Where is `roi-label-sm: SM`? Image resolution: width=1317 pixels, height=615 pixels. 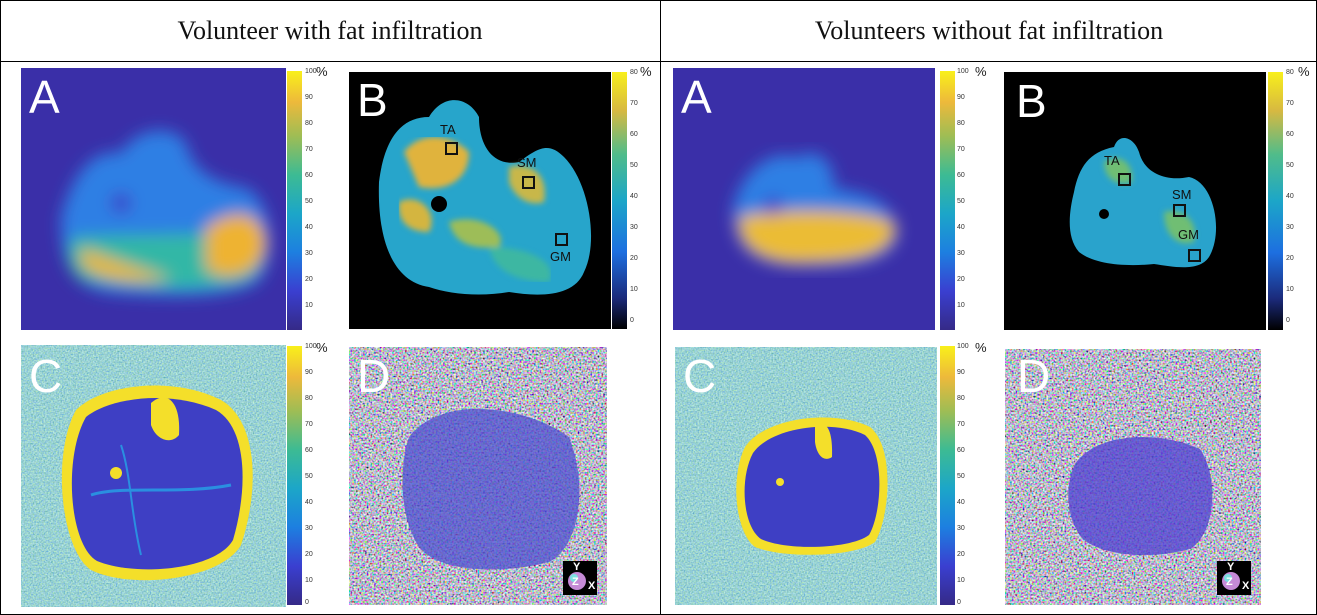 roi-label-sm: SM is located at coordinates (527, 162).